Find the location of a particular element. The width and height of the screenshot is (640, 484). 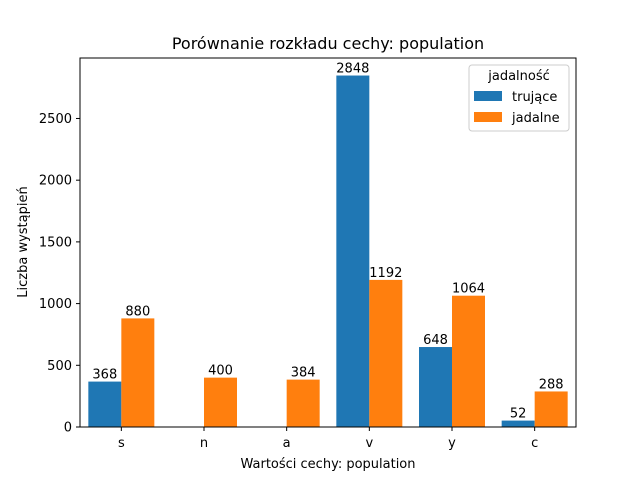

y-tick-label: 1500 is located at coordinates (55, 242).